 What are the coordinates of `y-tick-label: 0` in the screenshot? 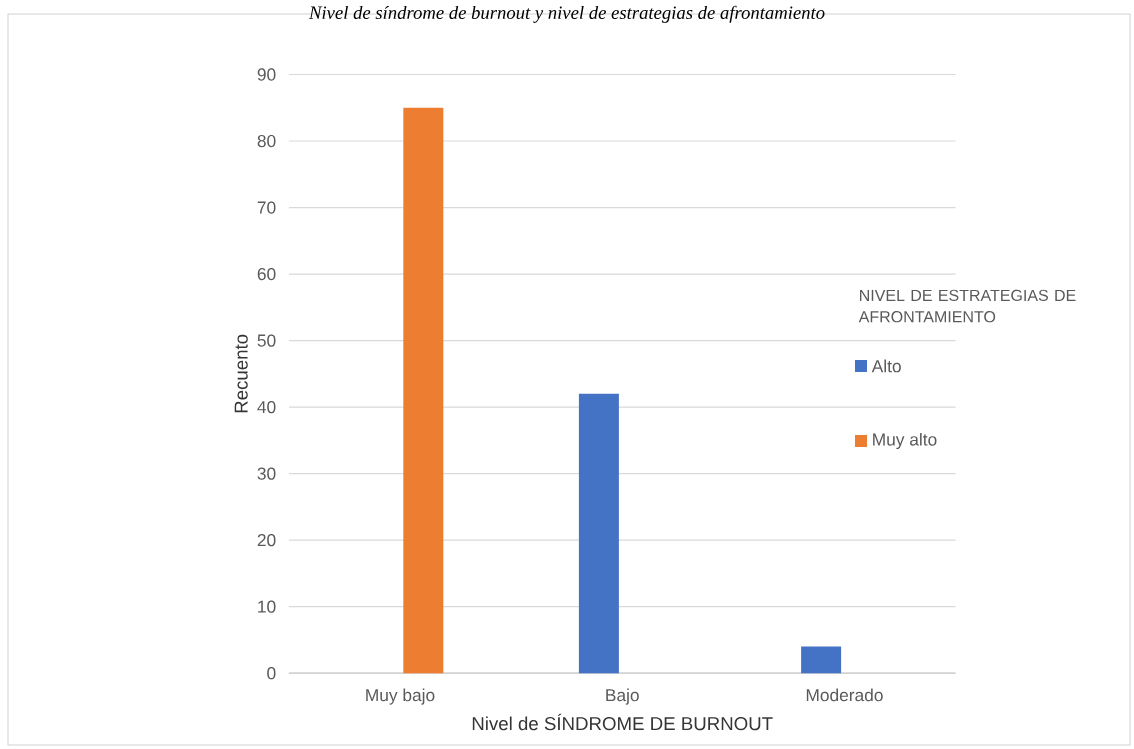 It's located at (271, 673).